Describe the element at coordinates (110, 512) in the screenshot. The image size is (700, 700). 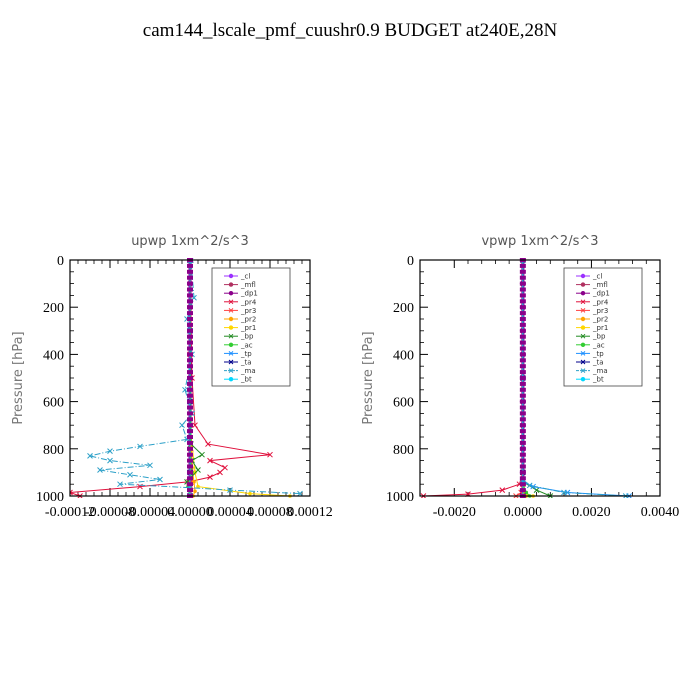
I see `x-tick-label: -0.00008` at that location.